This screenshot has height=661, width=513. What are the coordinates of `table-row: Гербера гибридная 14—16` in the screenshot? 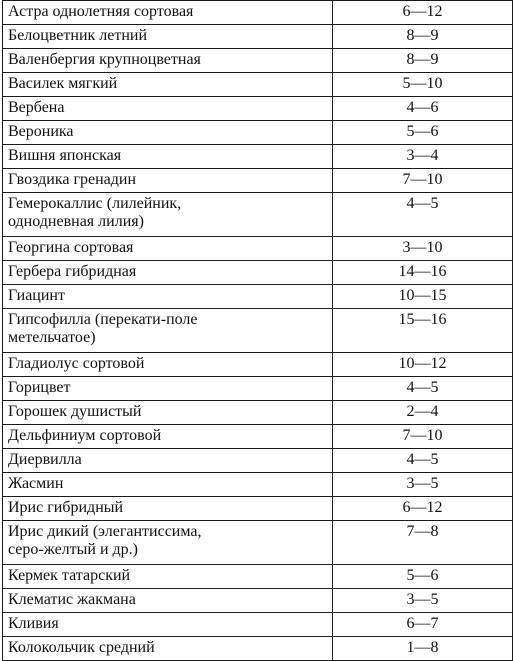 It's located at (257, 272).